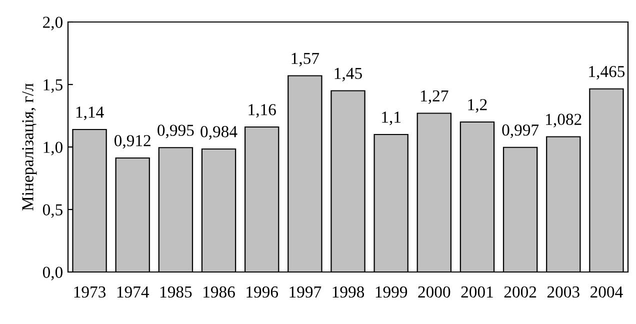  Describe the element at coordinates (53, 149) in the screenshot. I see `y-tick-label: 1,0` at that location.